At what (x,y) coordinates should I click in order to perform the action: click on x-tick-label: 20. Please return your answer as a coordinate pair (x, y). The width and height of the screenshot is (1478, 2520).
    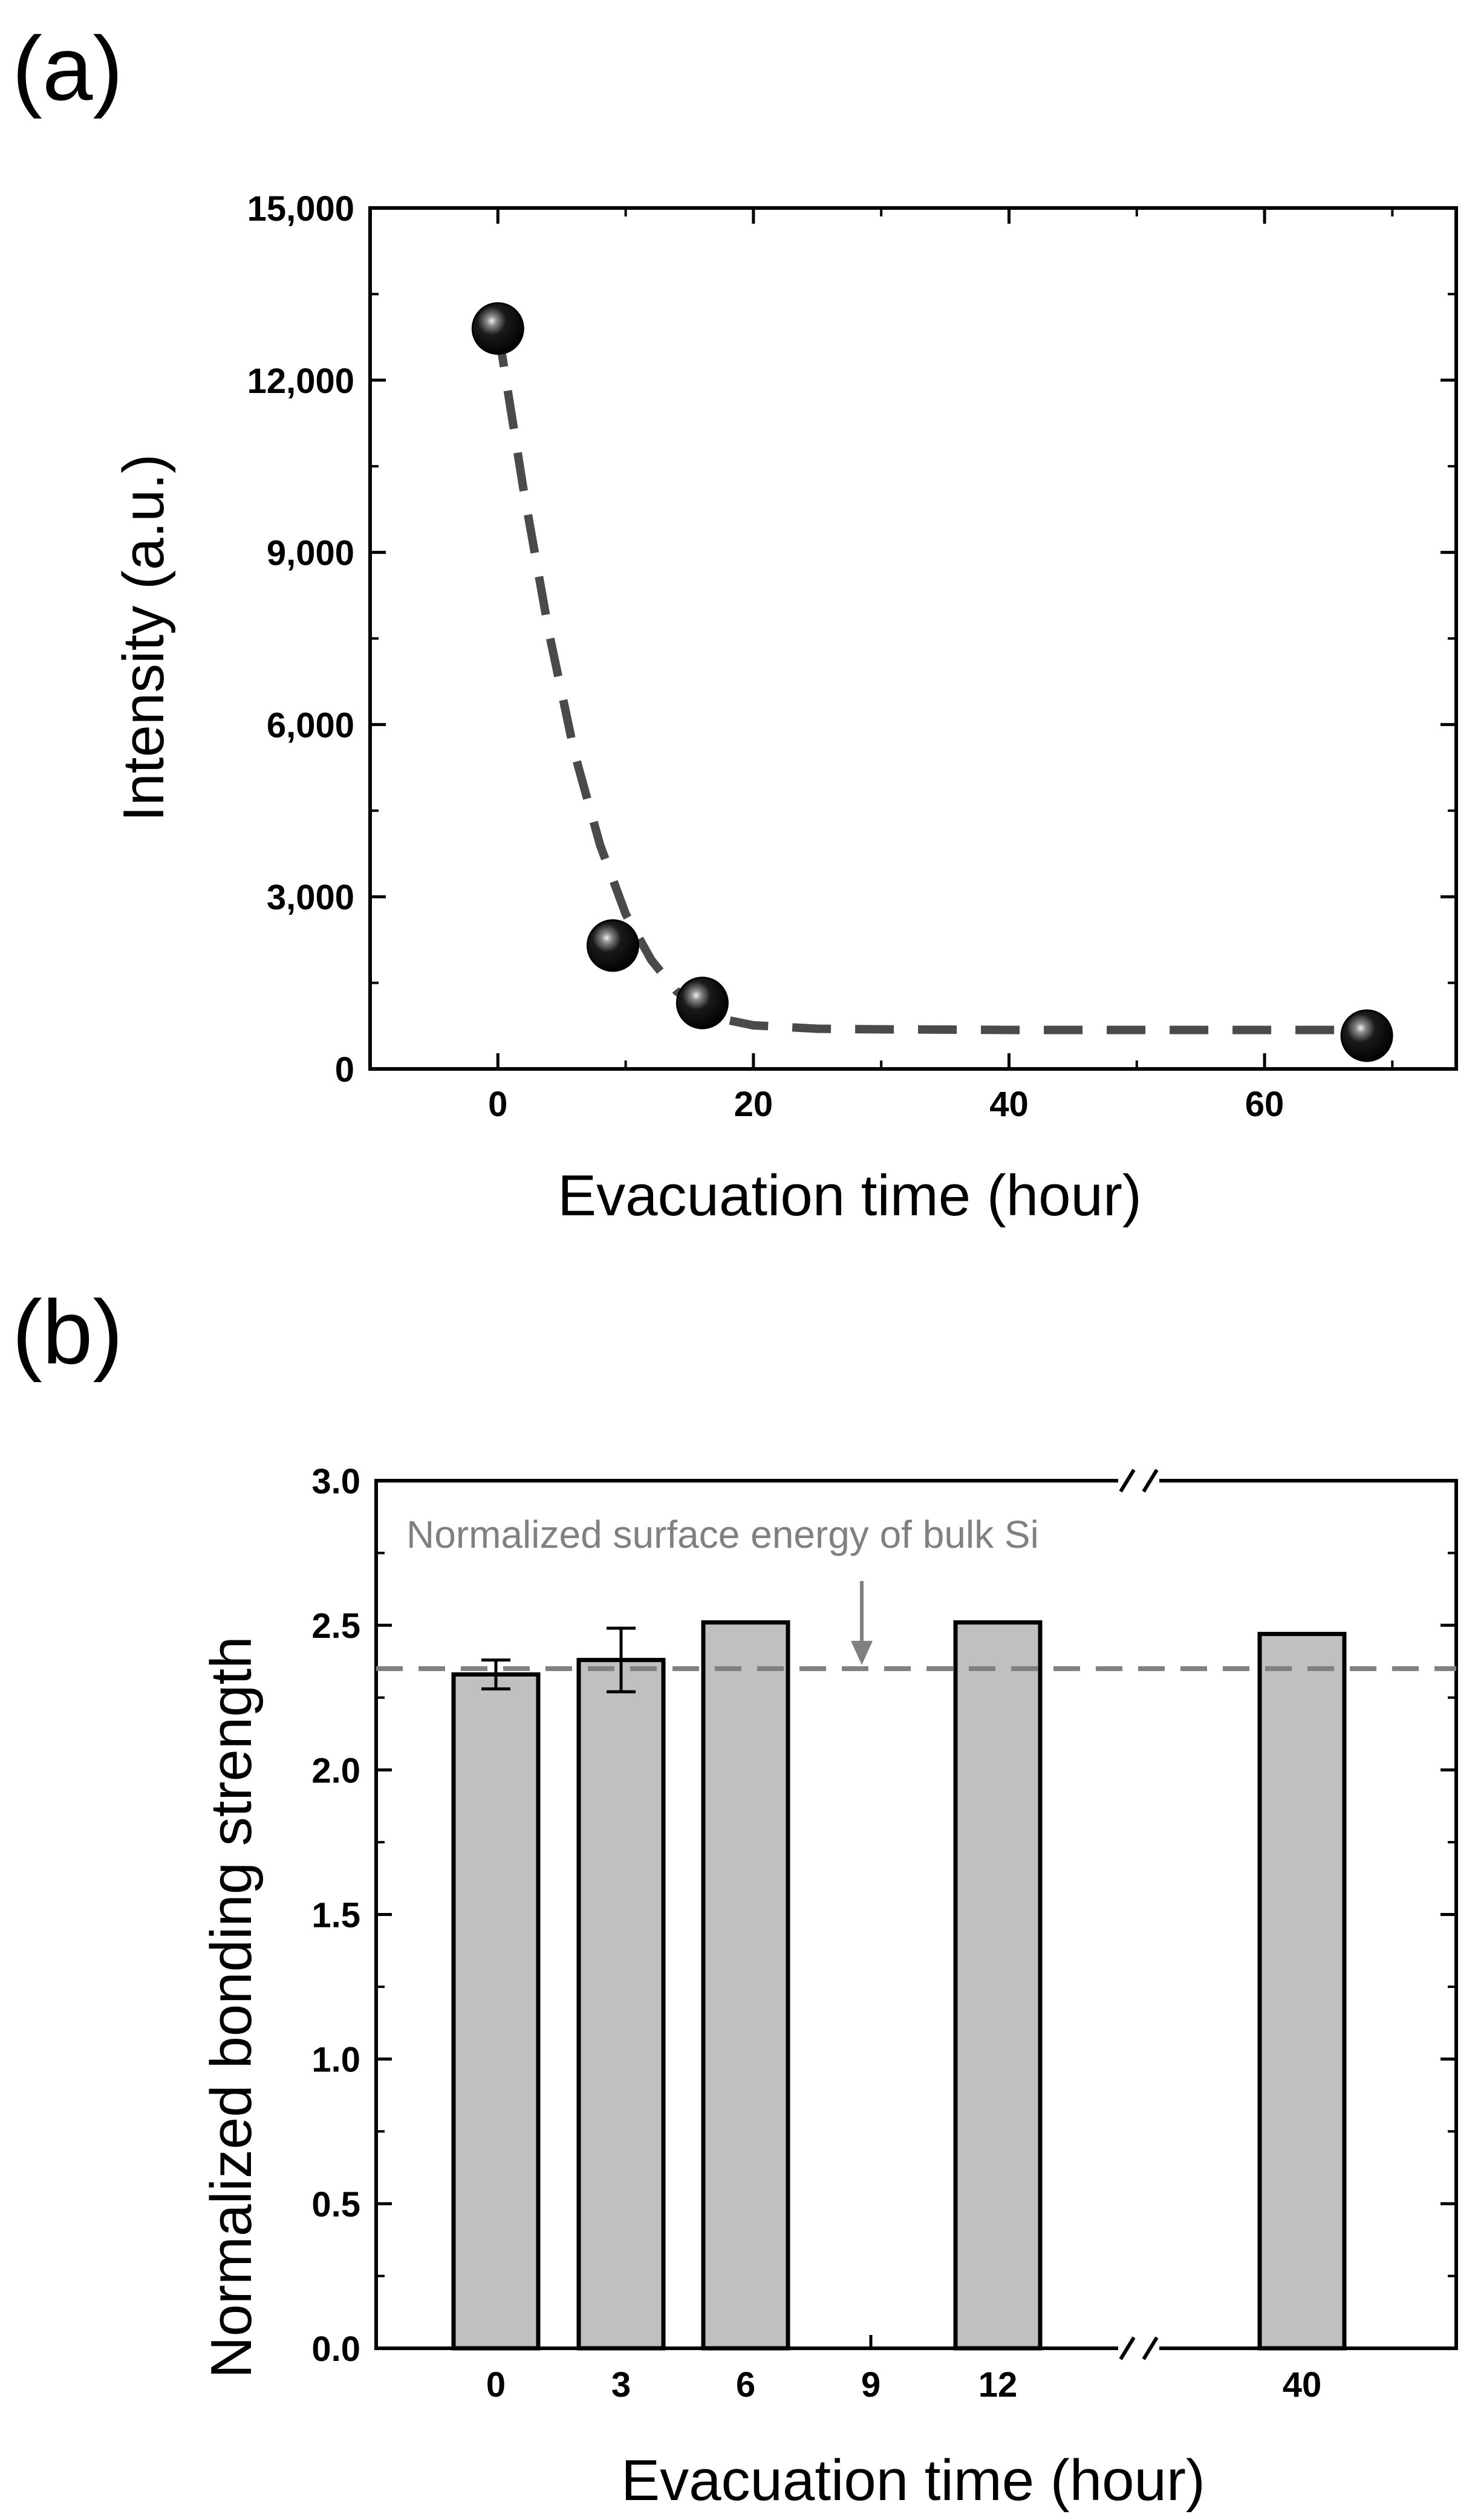
    Looking at the image, I should click on (754, 1104).